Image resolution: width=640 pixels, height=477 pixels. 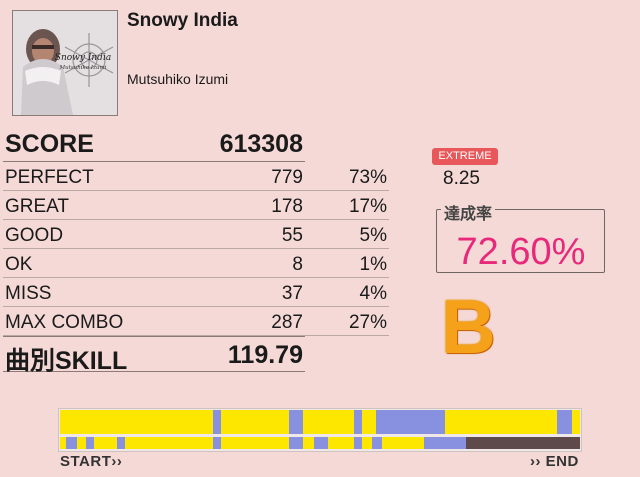 What do you see at coordinates (292, 293) in the screenshot?
I see `judgement-count: 37` at bounding box center [292, 293].